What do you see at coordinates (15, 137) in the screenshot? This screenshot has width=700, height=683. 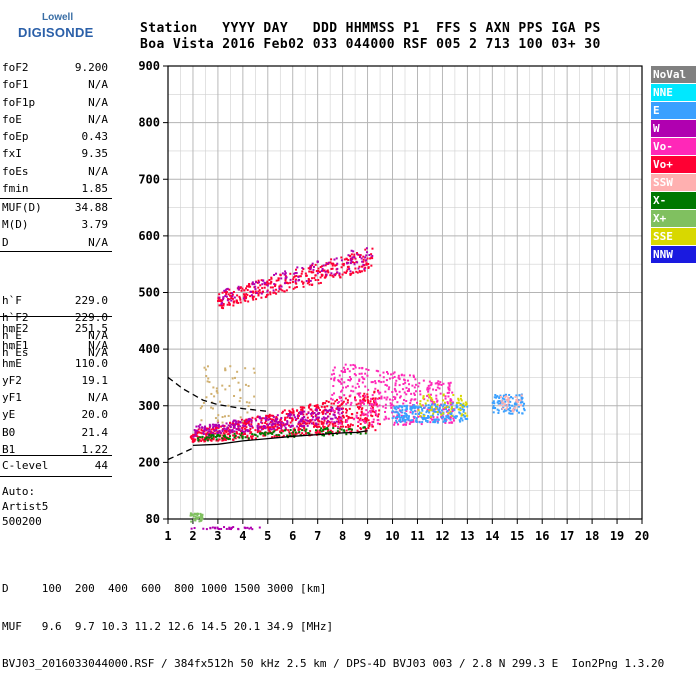 I see `param-key: foEp` at bounding box center [15, 137].